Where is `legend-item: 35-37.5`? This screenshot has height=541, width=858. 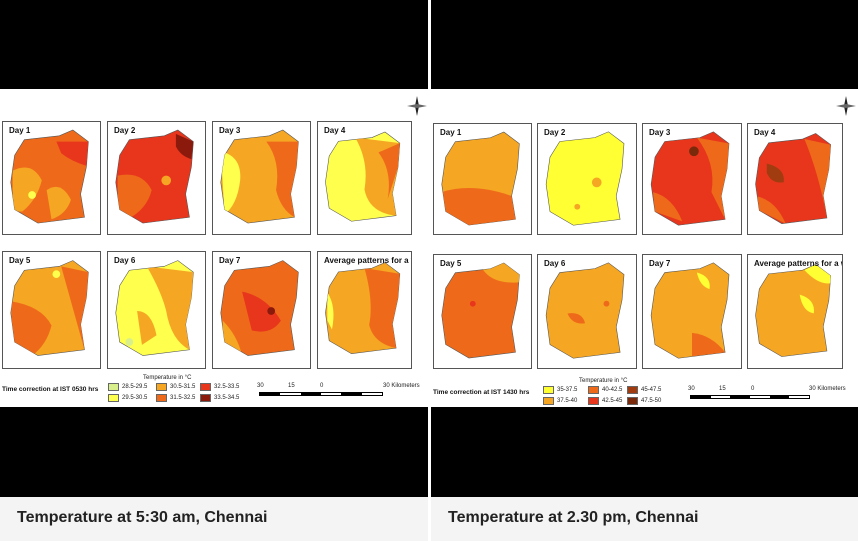 legend-item: 35-37.5 is located at coordinates (560, 390).